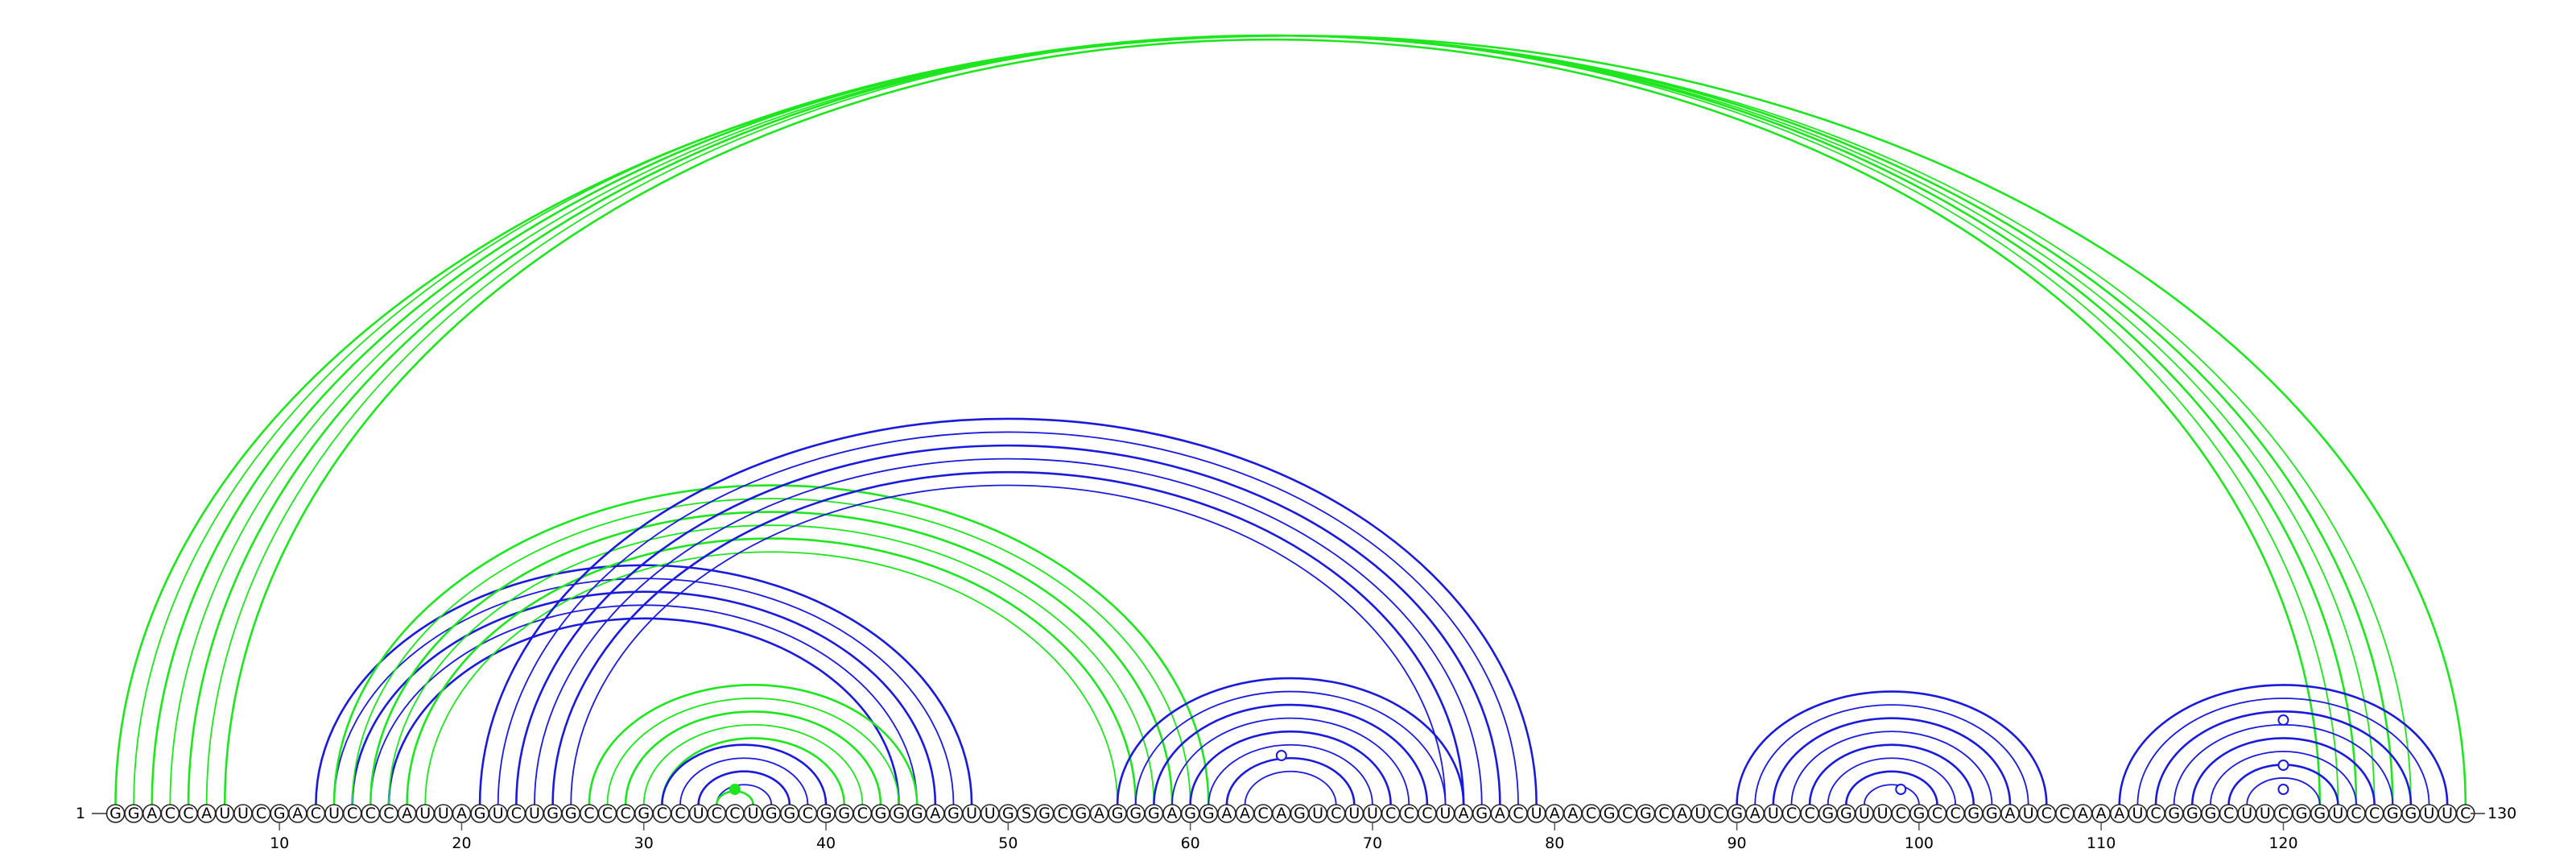 This screenshot has width=2576, height=857. I want to click on markers-layer, so click(1509, 754).